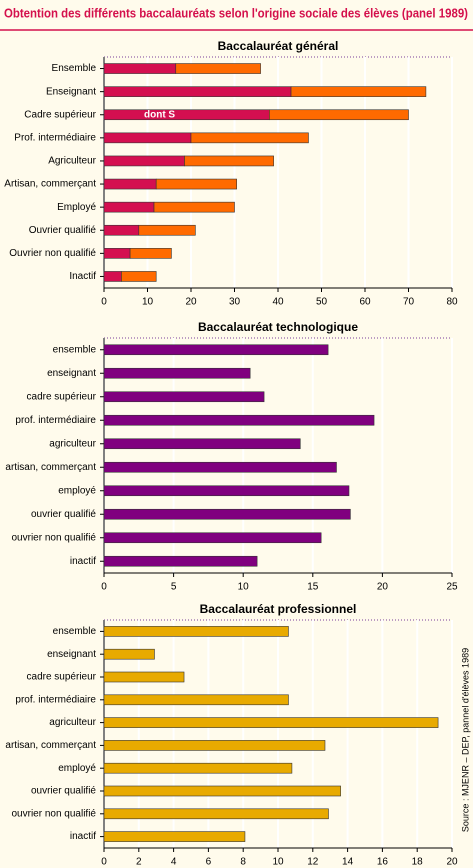  What do you see at coordinates (82, 276) in the screenshot?
I see `y-tick-label: Inactif` at bounding box center [82, 276].